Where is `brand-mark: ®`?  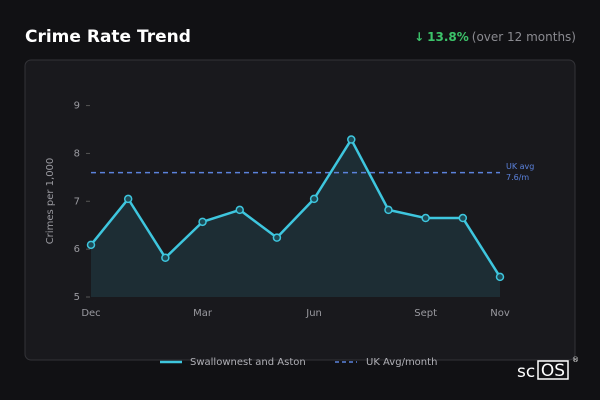 brand-mark: ® is located at coordinates (575, 360).